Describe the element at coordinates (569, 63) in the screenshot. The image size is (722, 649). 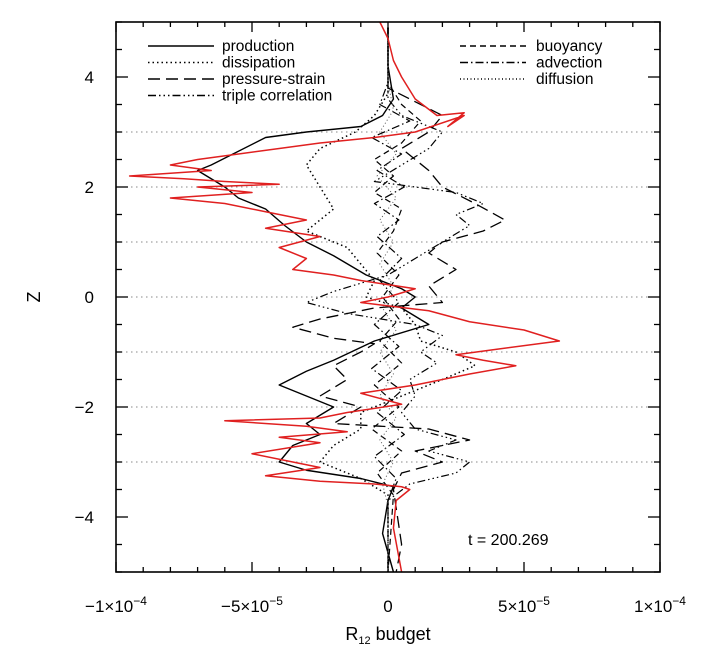
I see `legend-label: advection` at that location.